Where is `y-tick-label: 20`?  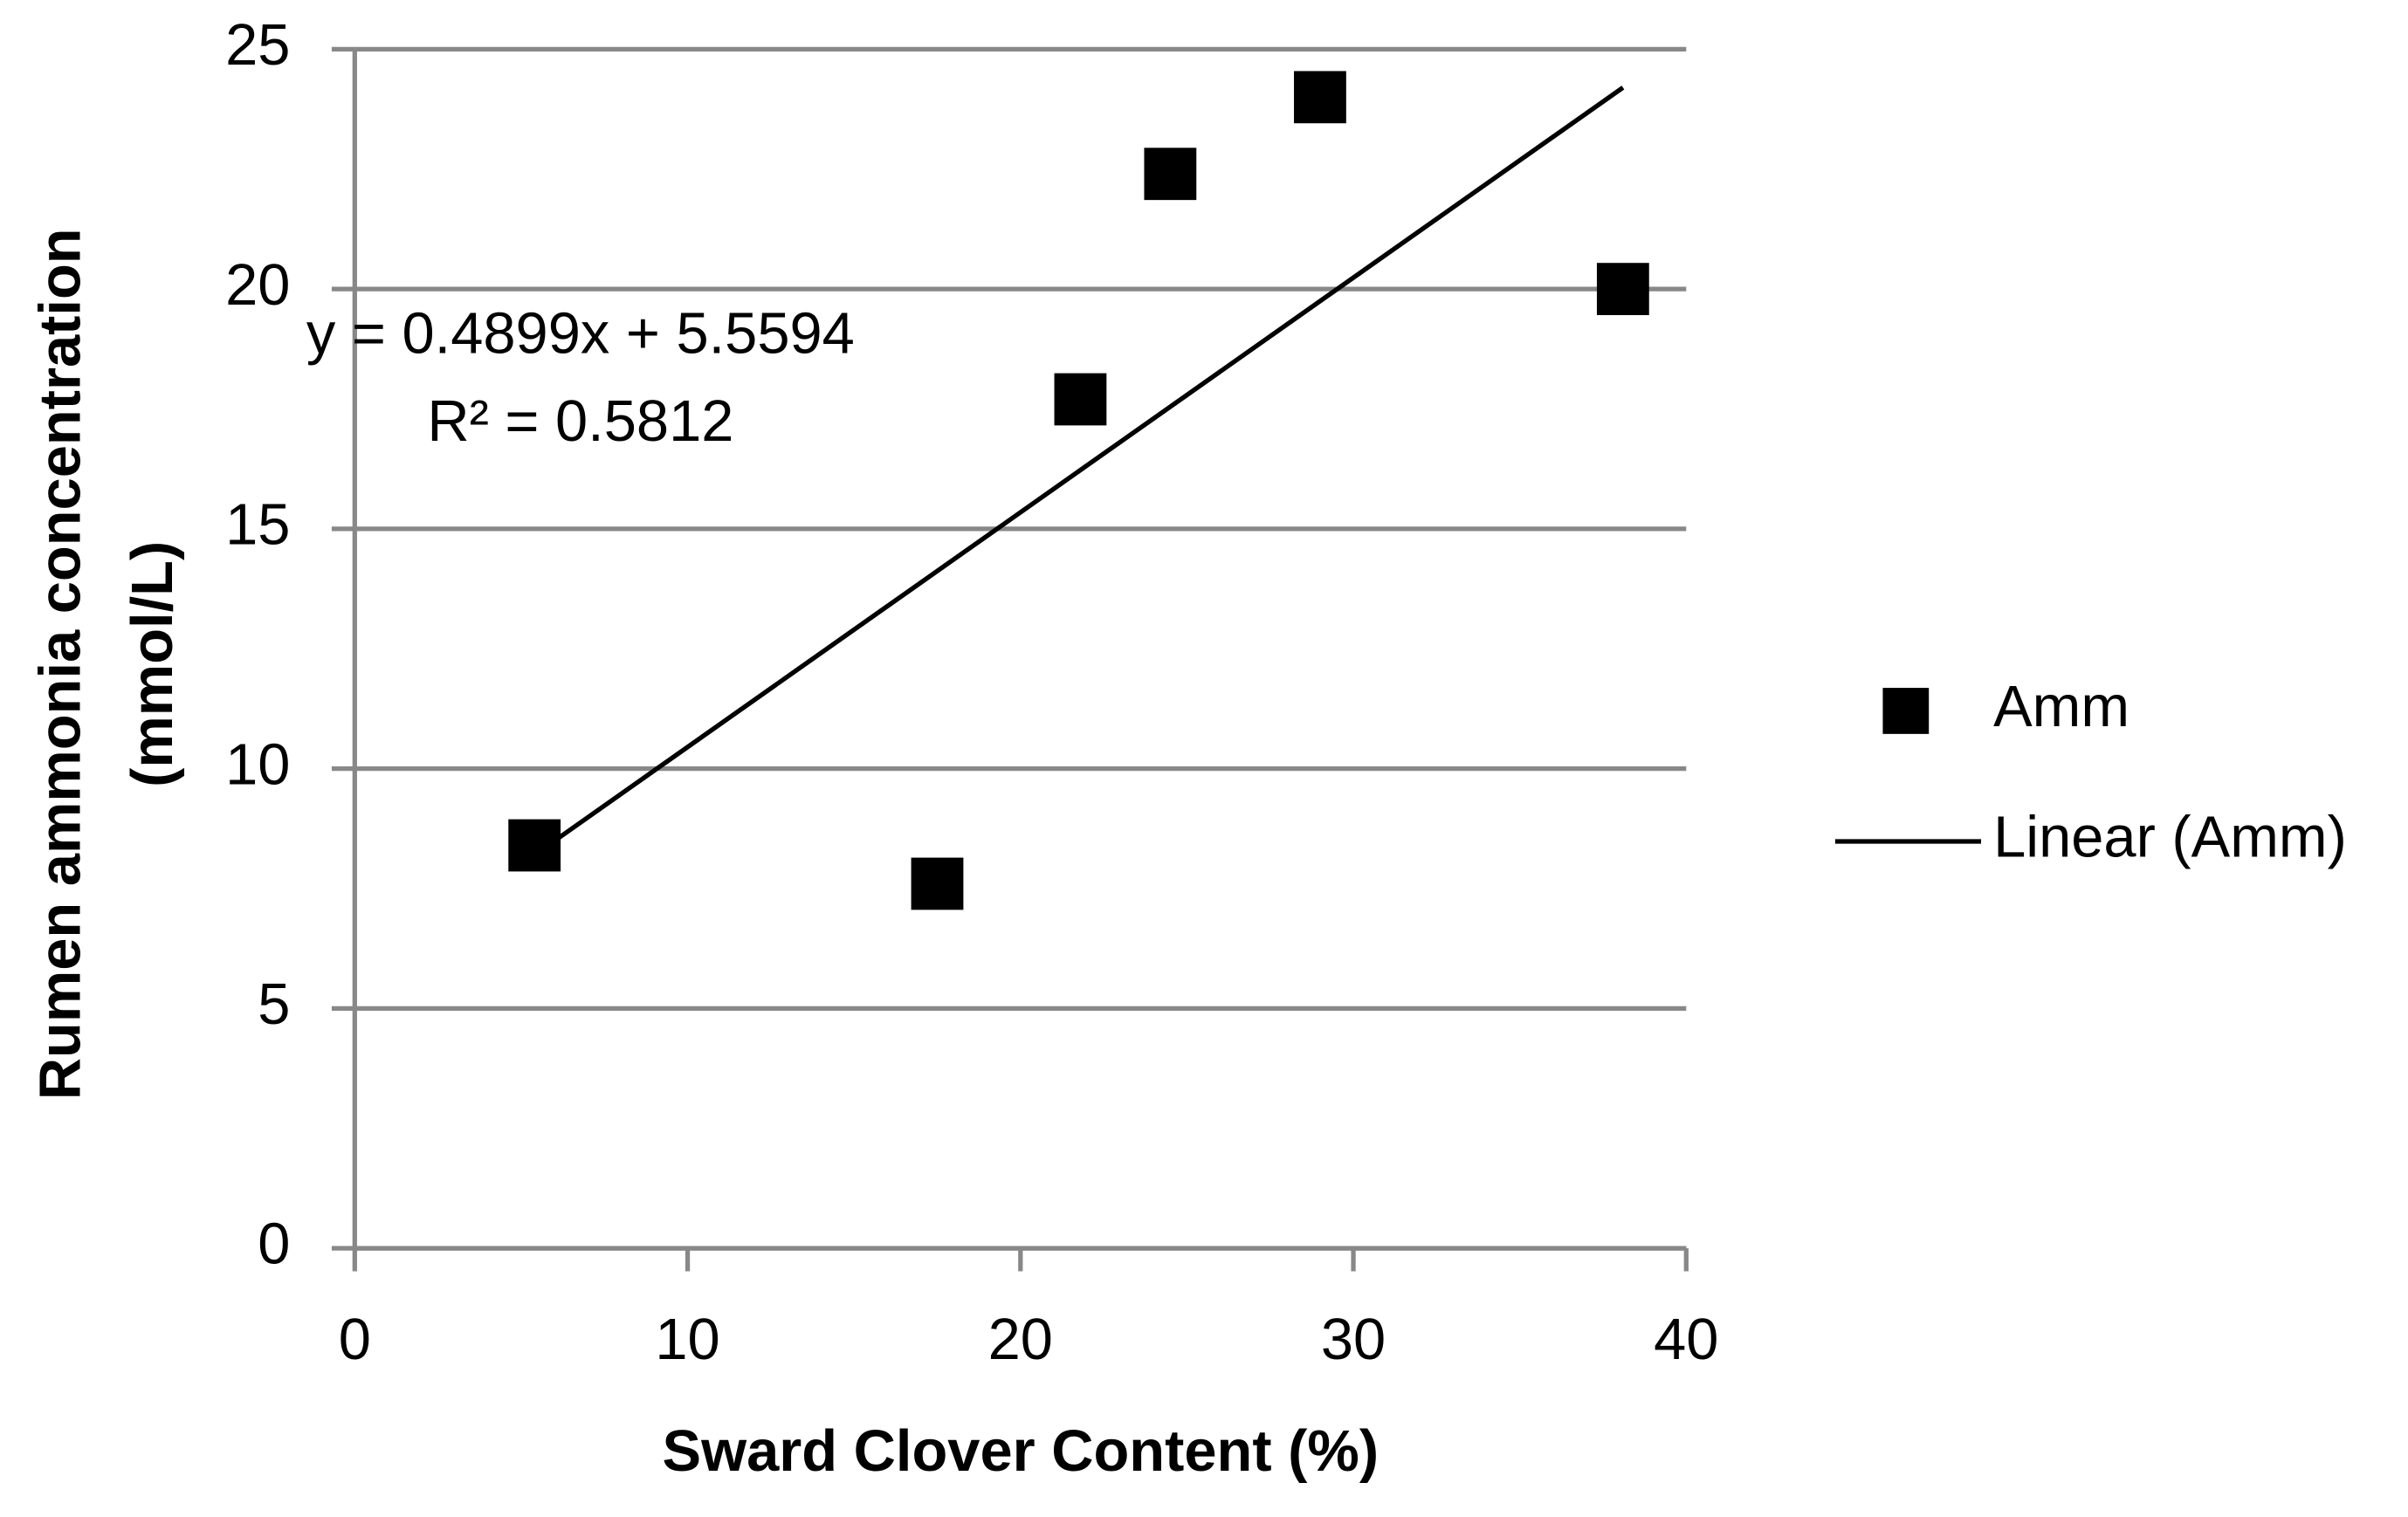 y-tick-label: 20 is located at coordinates (257, 286).